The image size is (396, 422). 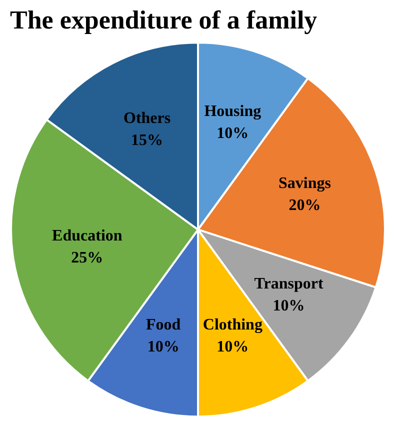 What do you see at coordinates (304, 183) in the screenshot?
I see `slice-label: Savings` at bounding box center [304, 183].